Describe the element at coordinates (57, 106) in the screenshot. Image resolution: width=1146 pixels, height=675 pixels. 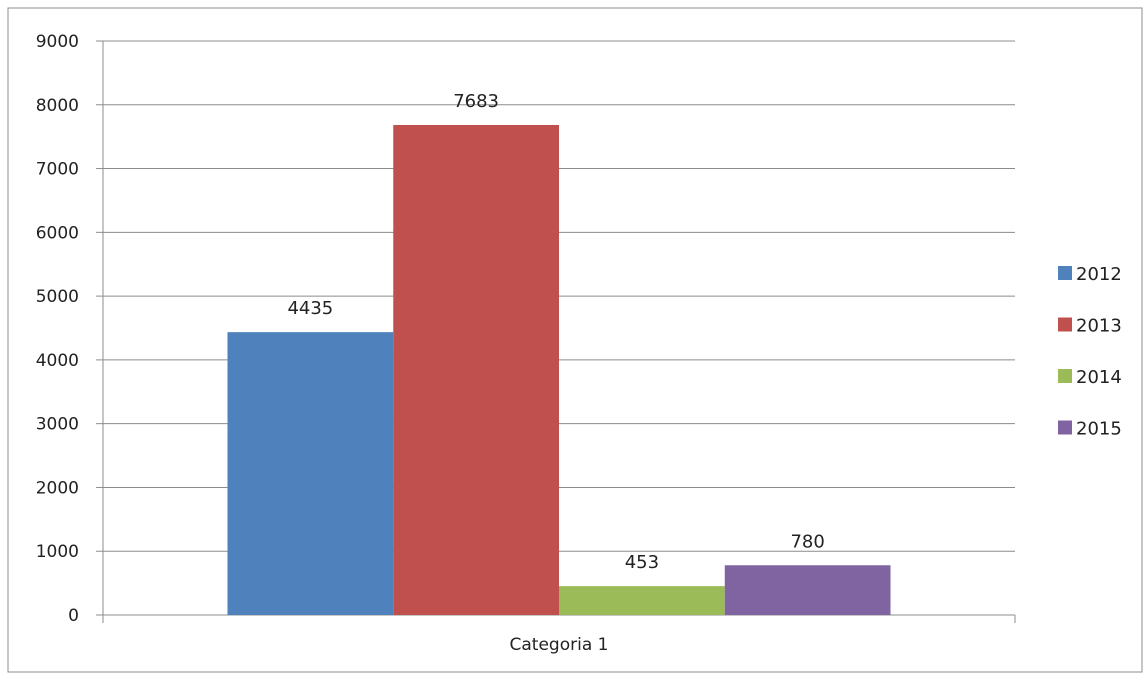
I see `y-tick-label: 8000` at that location.